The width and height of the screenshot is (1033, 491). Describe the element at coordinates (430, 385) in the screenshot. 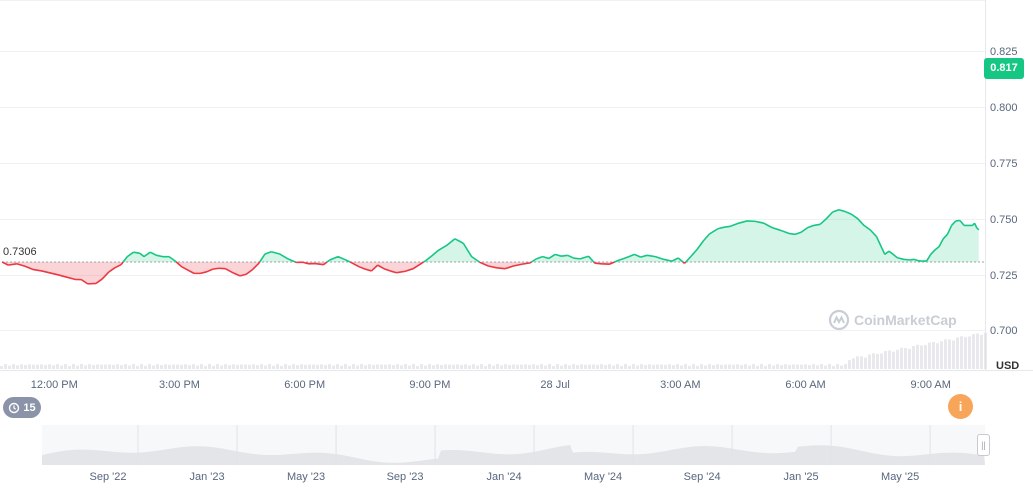

I see `x-tick-label: 9:00 PM` at that location.